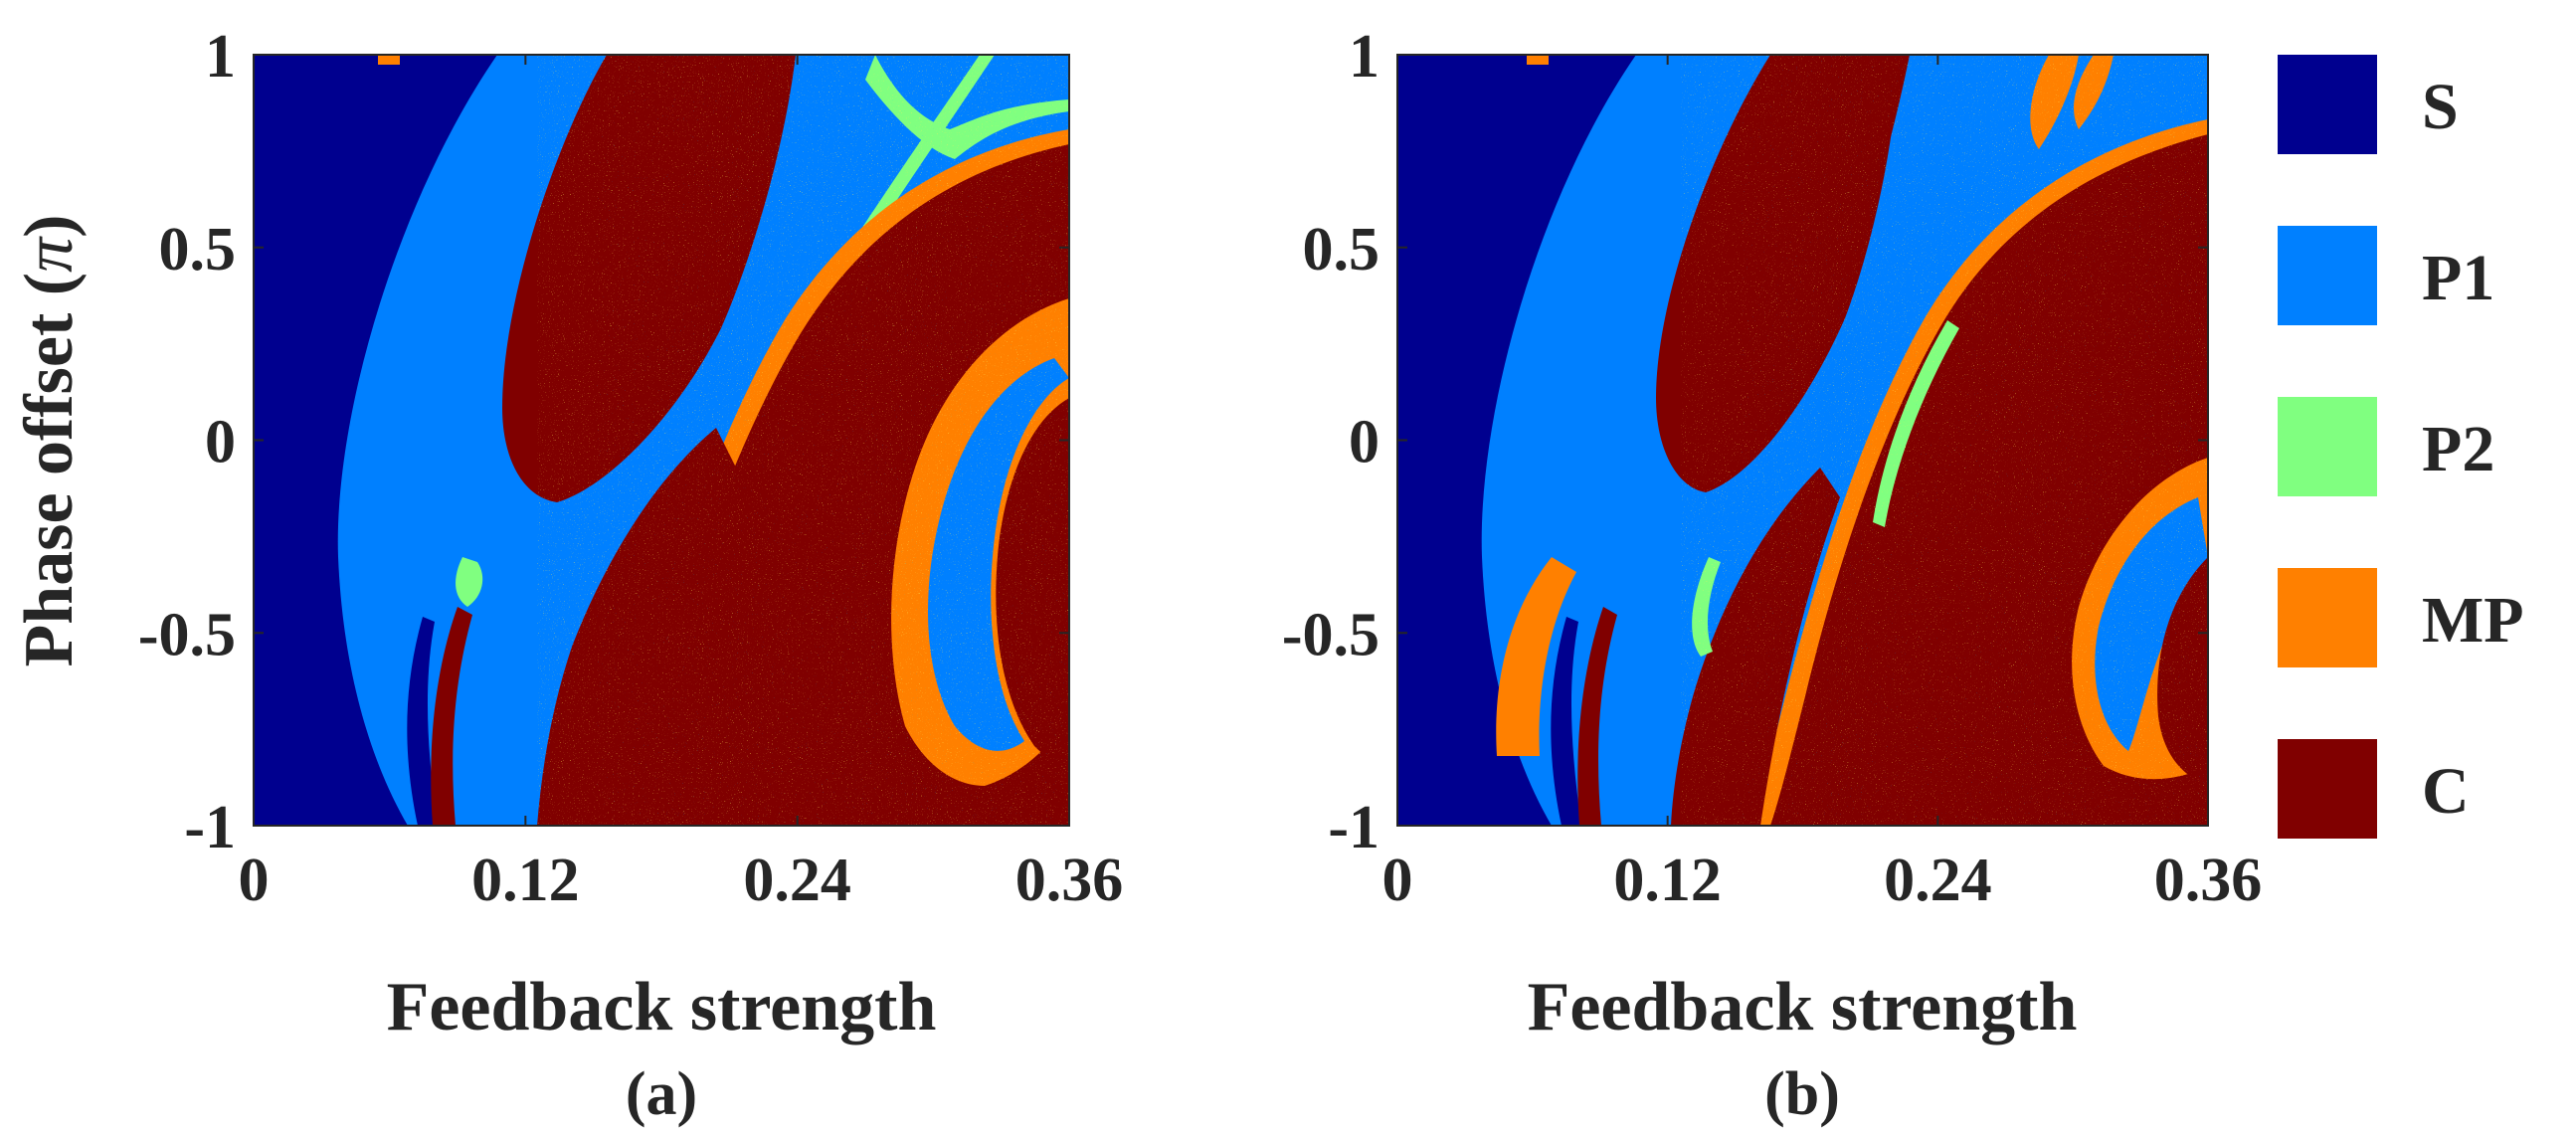 This screenshot has width=2576, height=1137. What do you see at coordinates (210, 828) in the screenshot?
I see `y-tick-label-a: -1` at bounding box center [210, 828].